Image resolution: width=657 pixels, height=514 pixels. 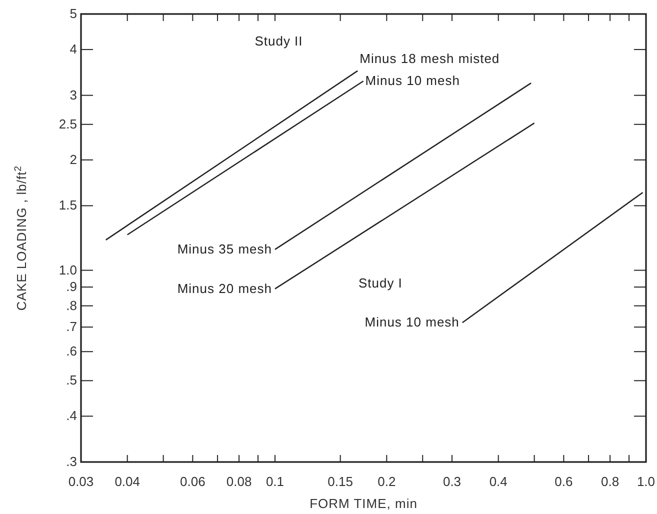 What do you see at coordinates (71, 305) in the screenshot?
I see `y-tick-label: .8` at bounding box center [71, 305].